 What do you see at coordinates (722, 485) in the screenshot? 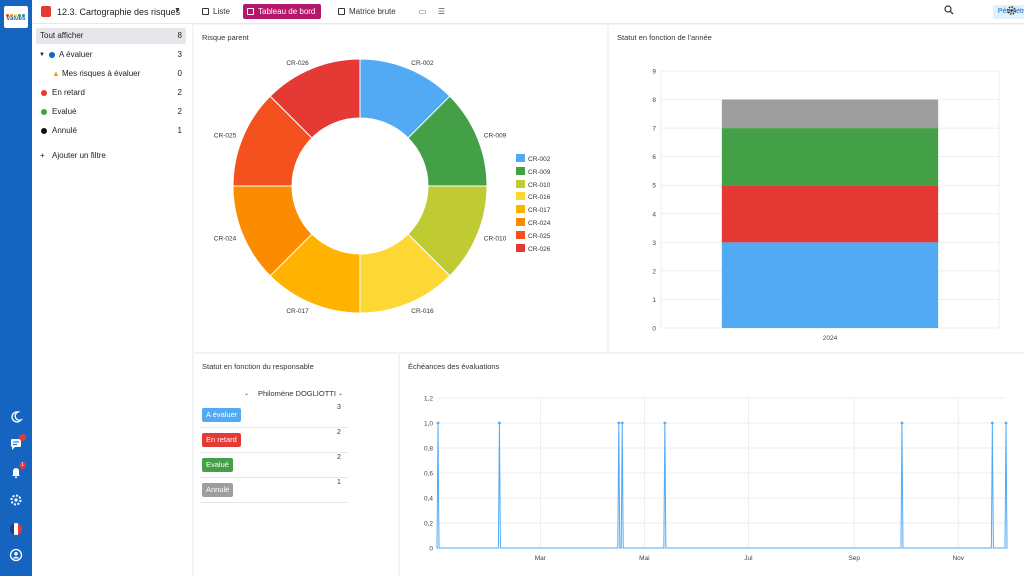
I see `series-line` at bounding box center [722, 485].